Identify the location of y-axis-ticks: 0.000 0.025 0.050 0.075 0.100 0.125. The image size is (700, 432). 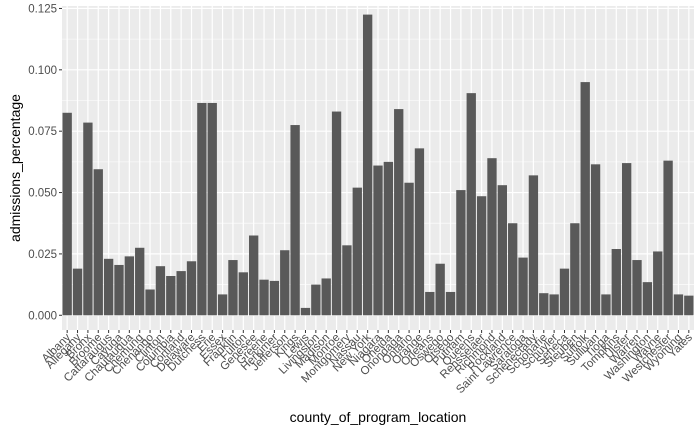
(45, 162).